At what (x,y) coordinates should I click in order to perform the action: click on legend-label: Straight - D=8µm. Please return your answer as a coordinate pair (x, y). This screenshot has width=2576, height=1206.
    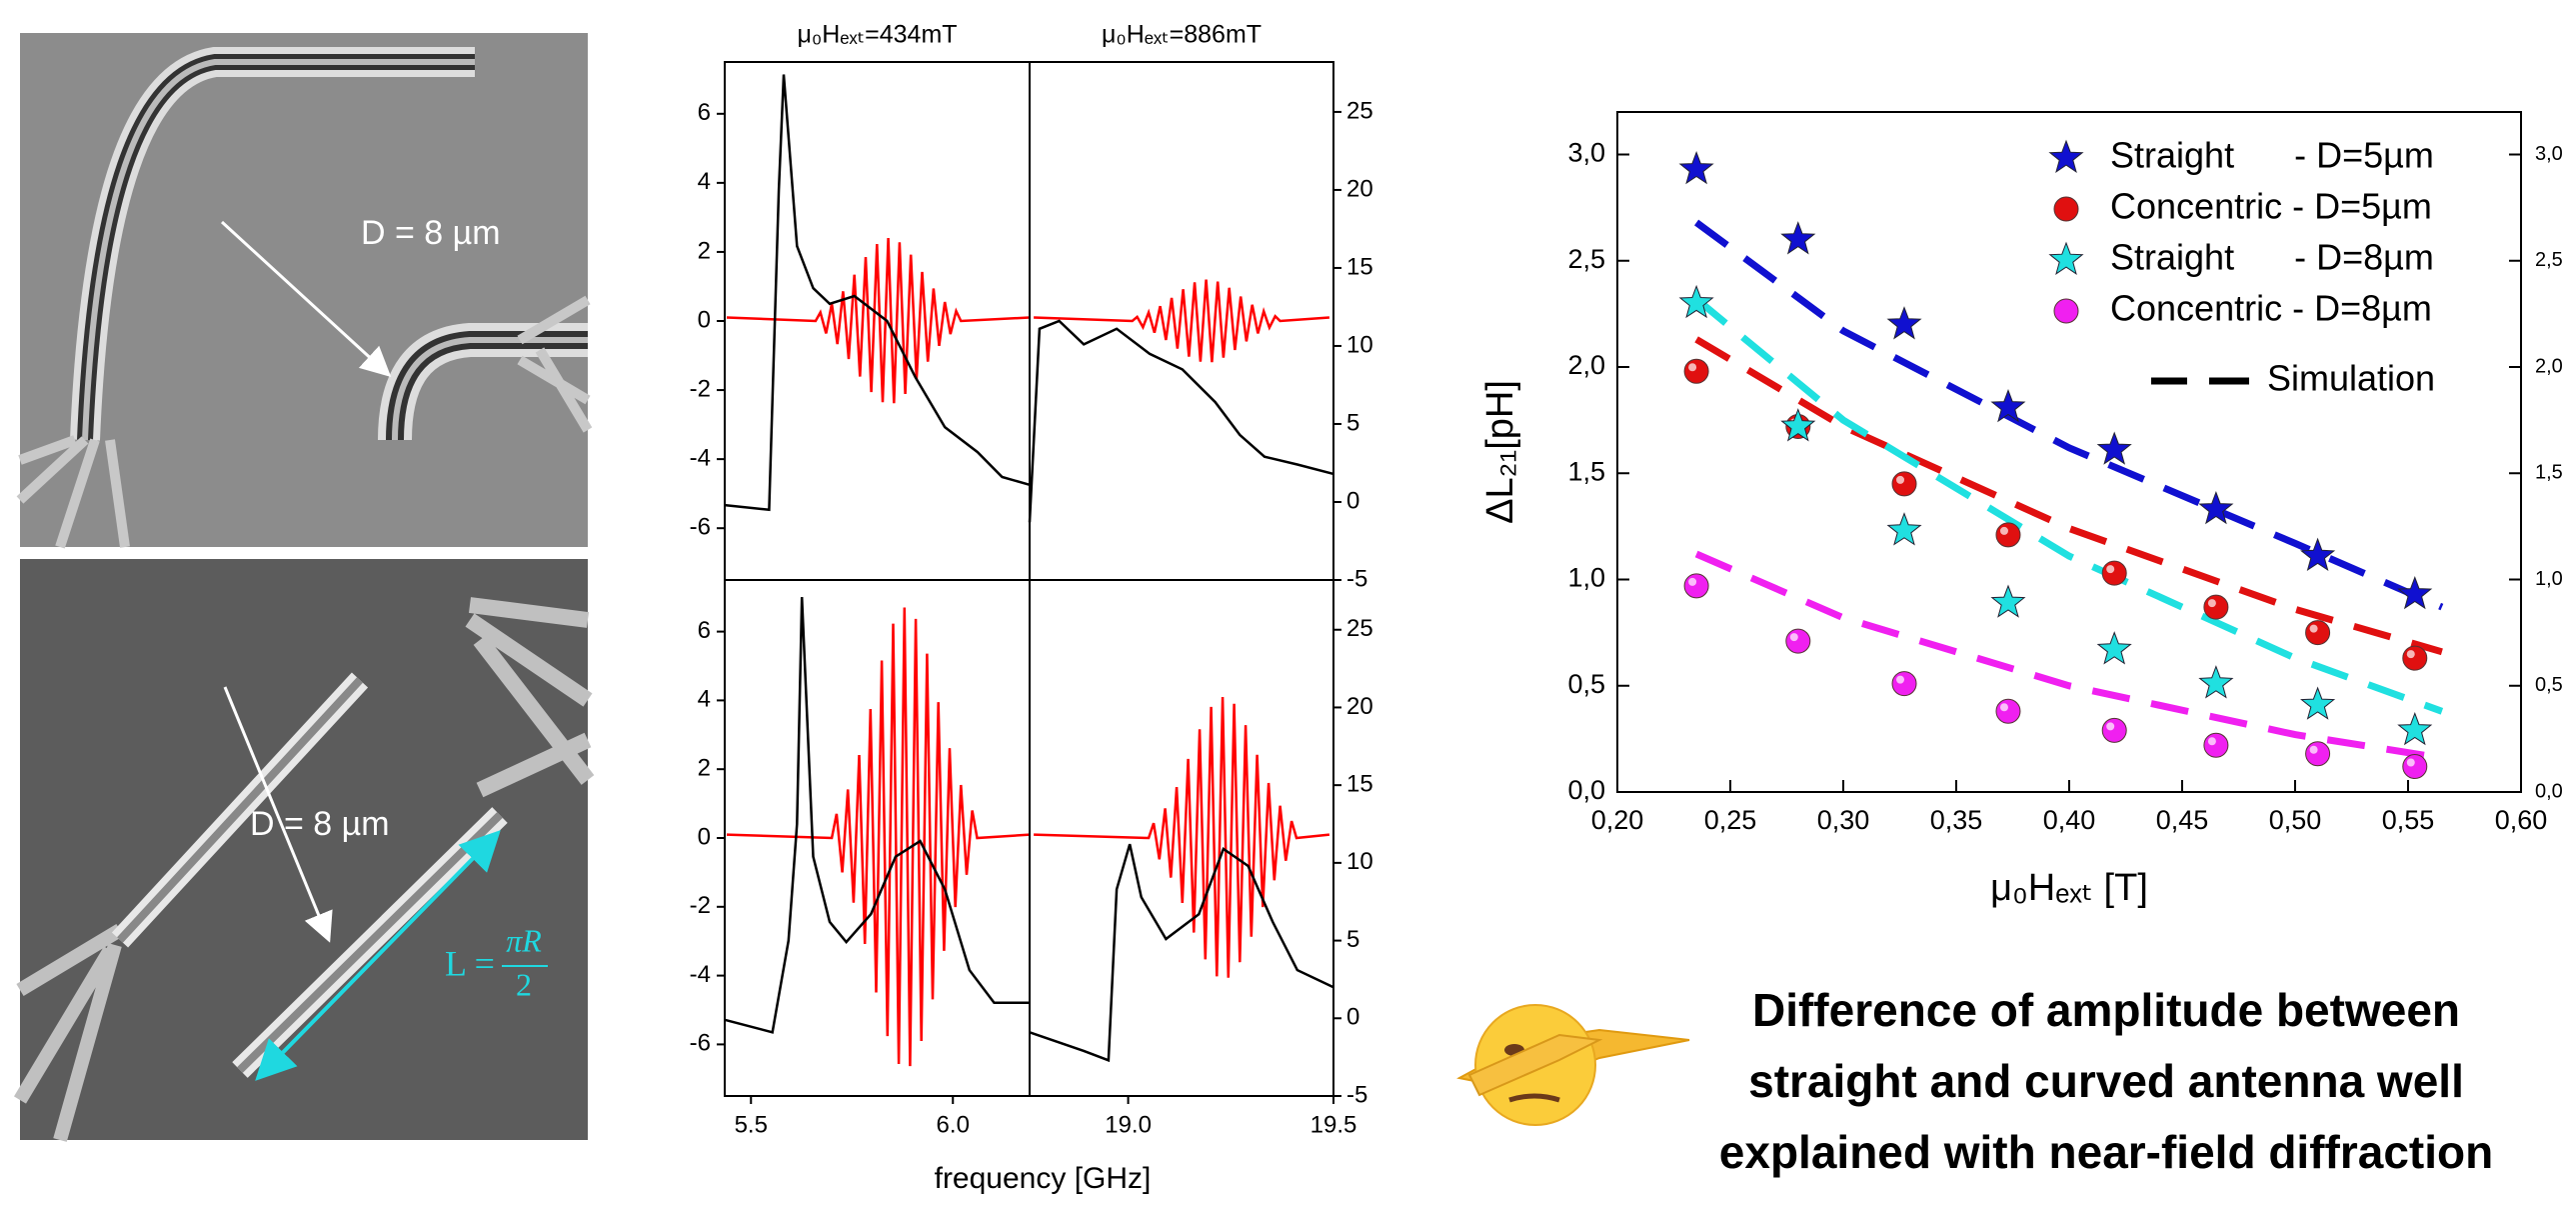
    Looking at the image, I should click on (2272, 257).